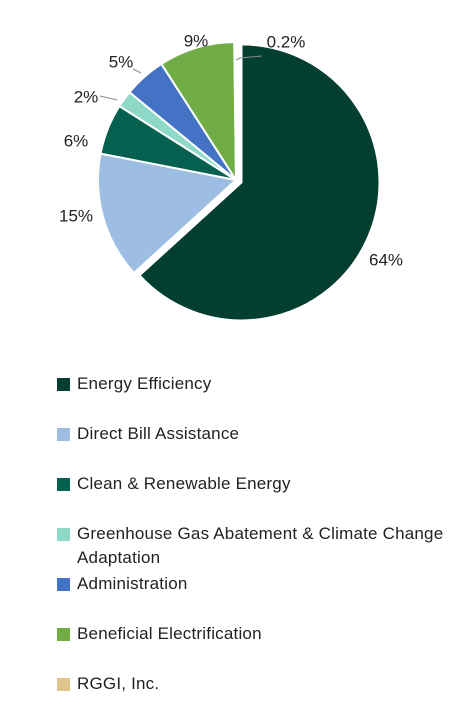 Image resolution: width=470 pixels, height=720 pixels. I want to click on legend-label: RGGI, Inc., so click(118, 683).